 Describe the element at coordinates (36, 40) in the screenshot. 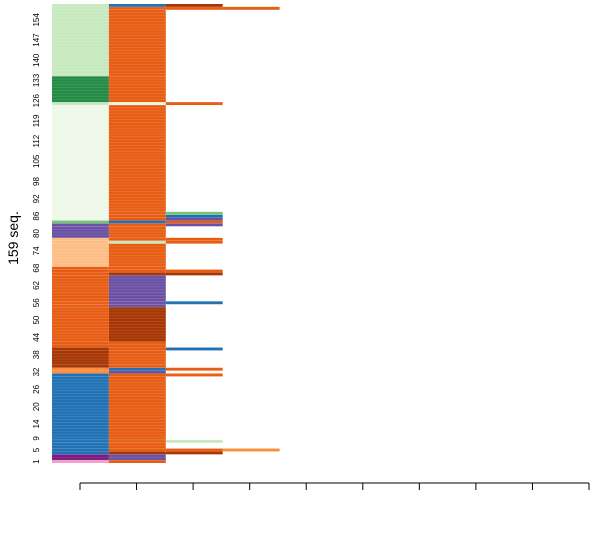

I see `y-tick-label: 147` at that location.